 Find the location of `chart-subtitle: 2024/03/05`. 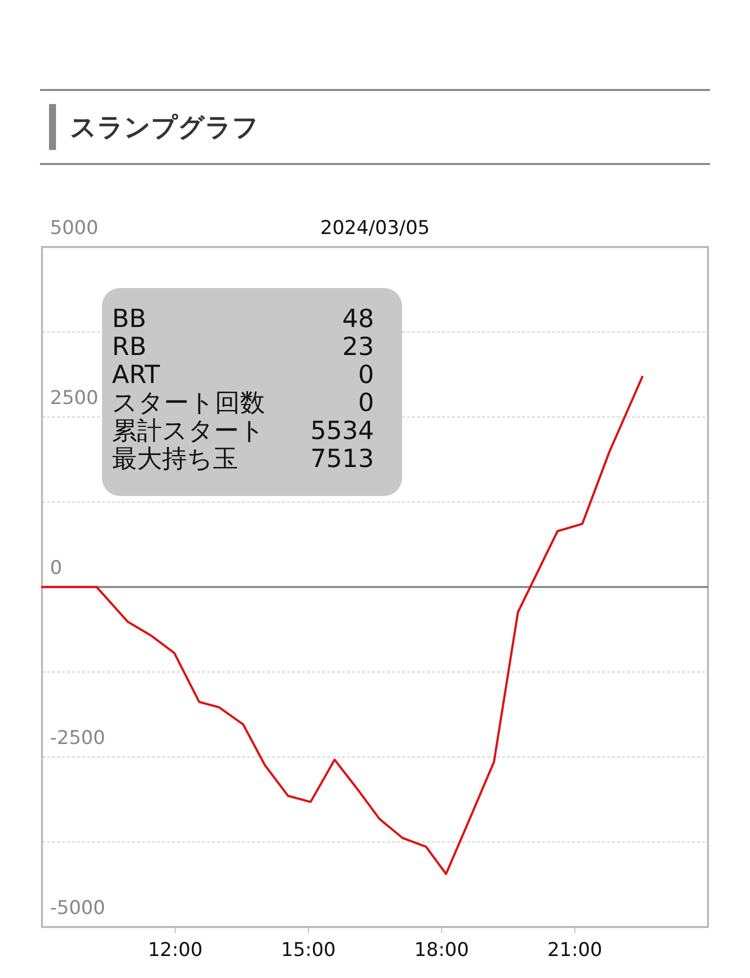

chart-subtitle: 2024/03/05 is located at coordinates (375, 228).